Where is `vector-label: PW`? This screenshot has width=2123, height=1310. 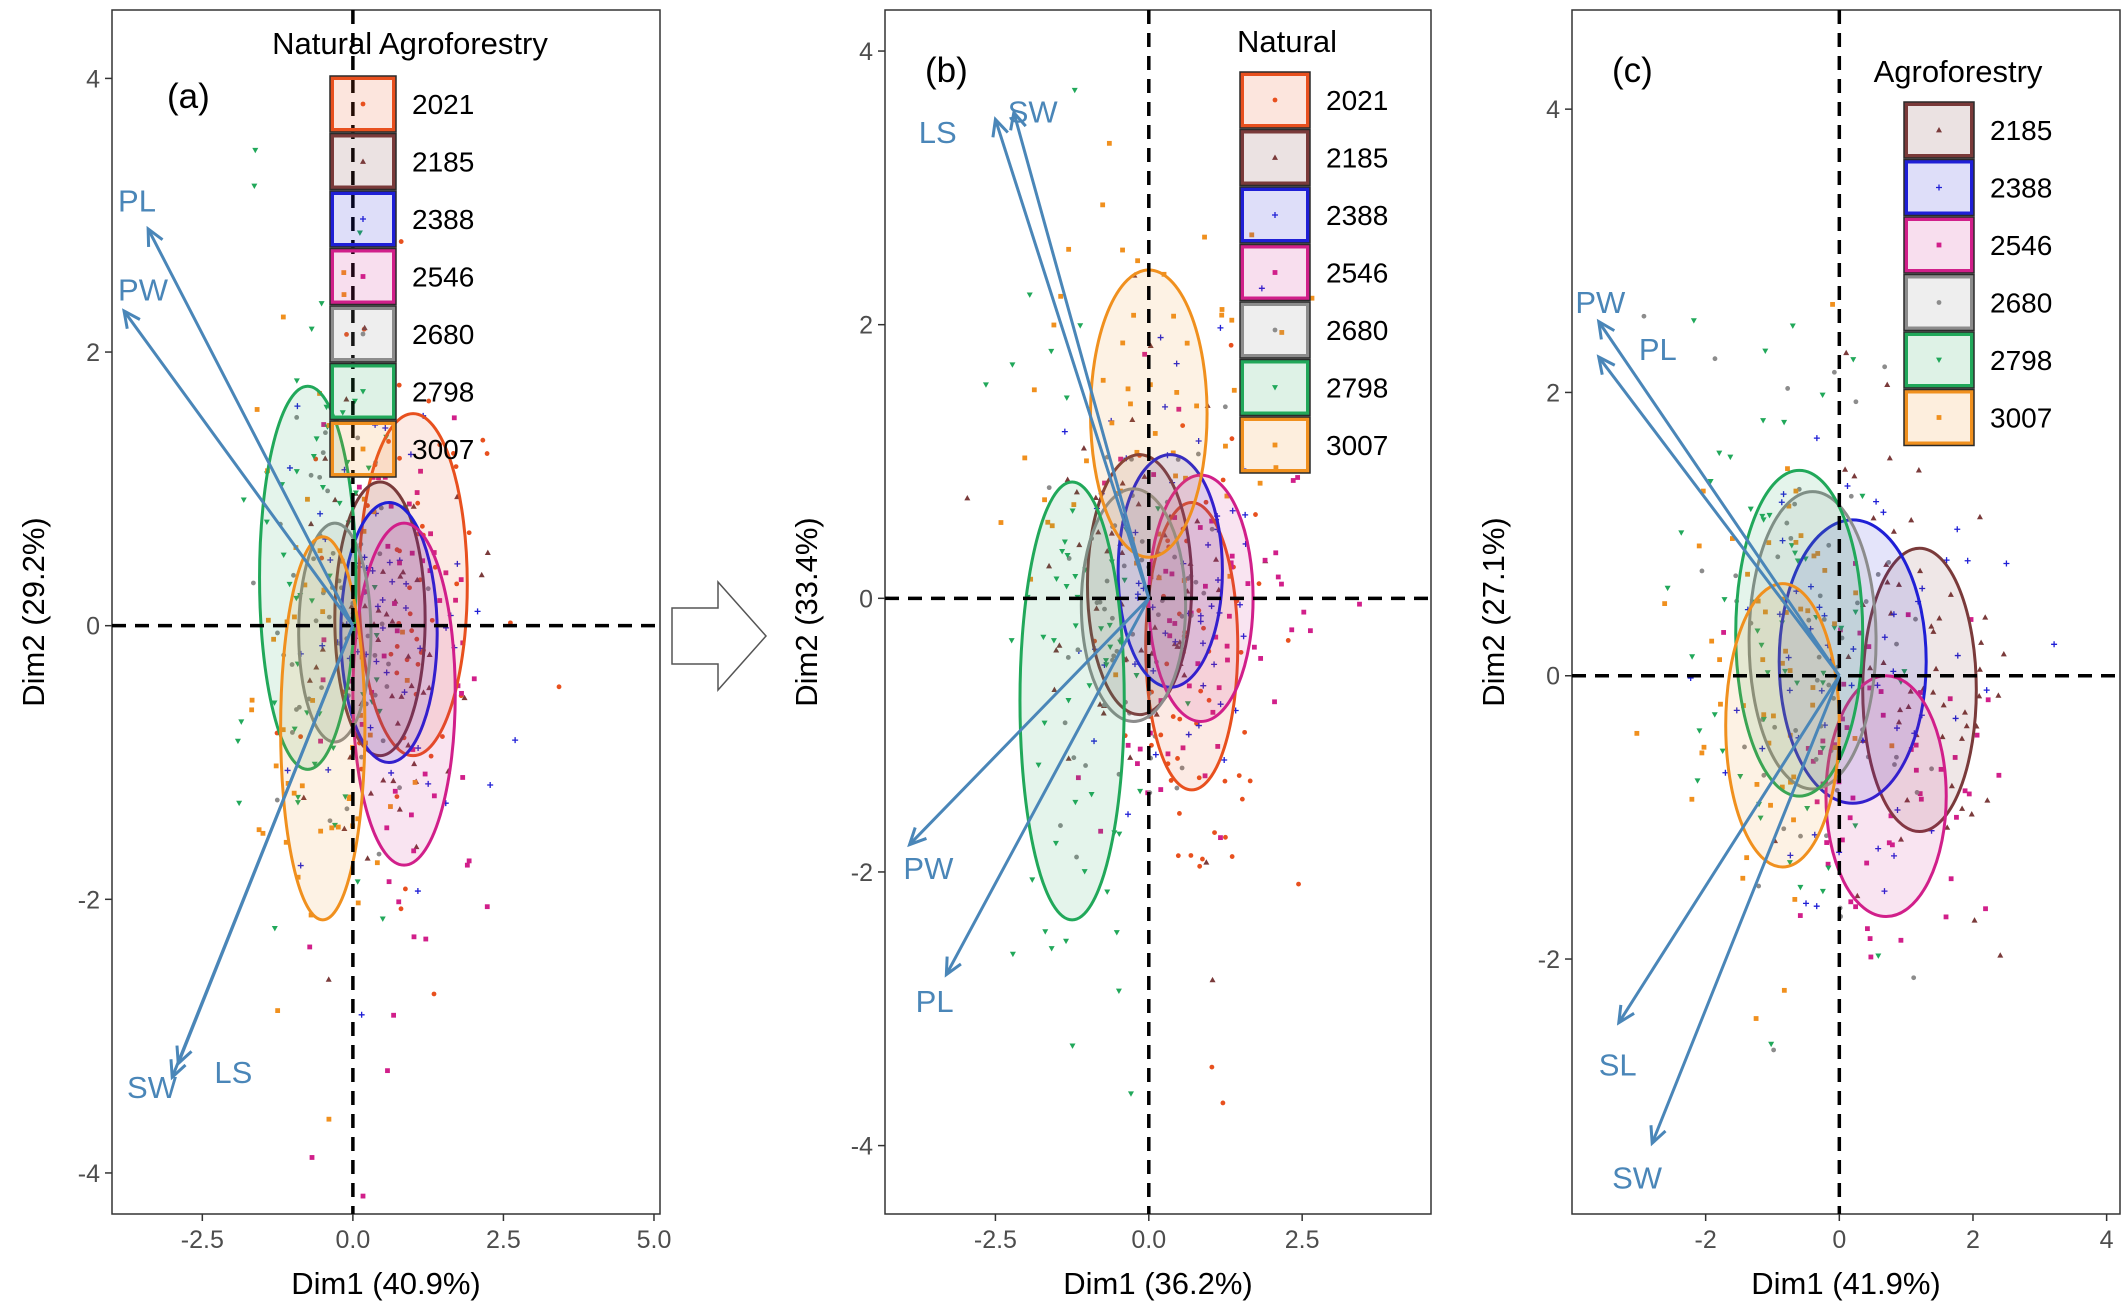 vector-label: PW is located at coordinates (1600, 302).